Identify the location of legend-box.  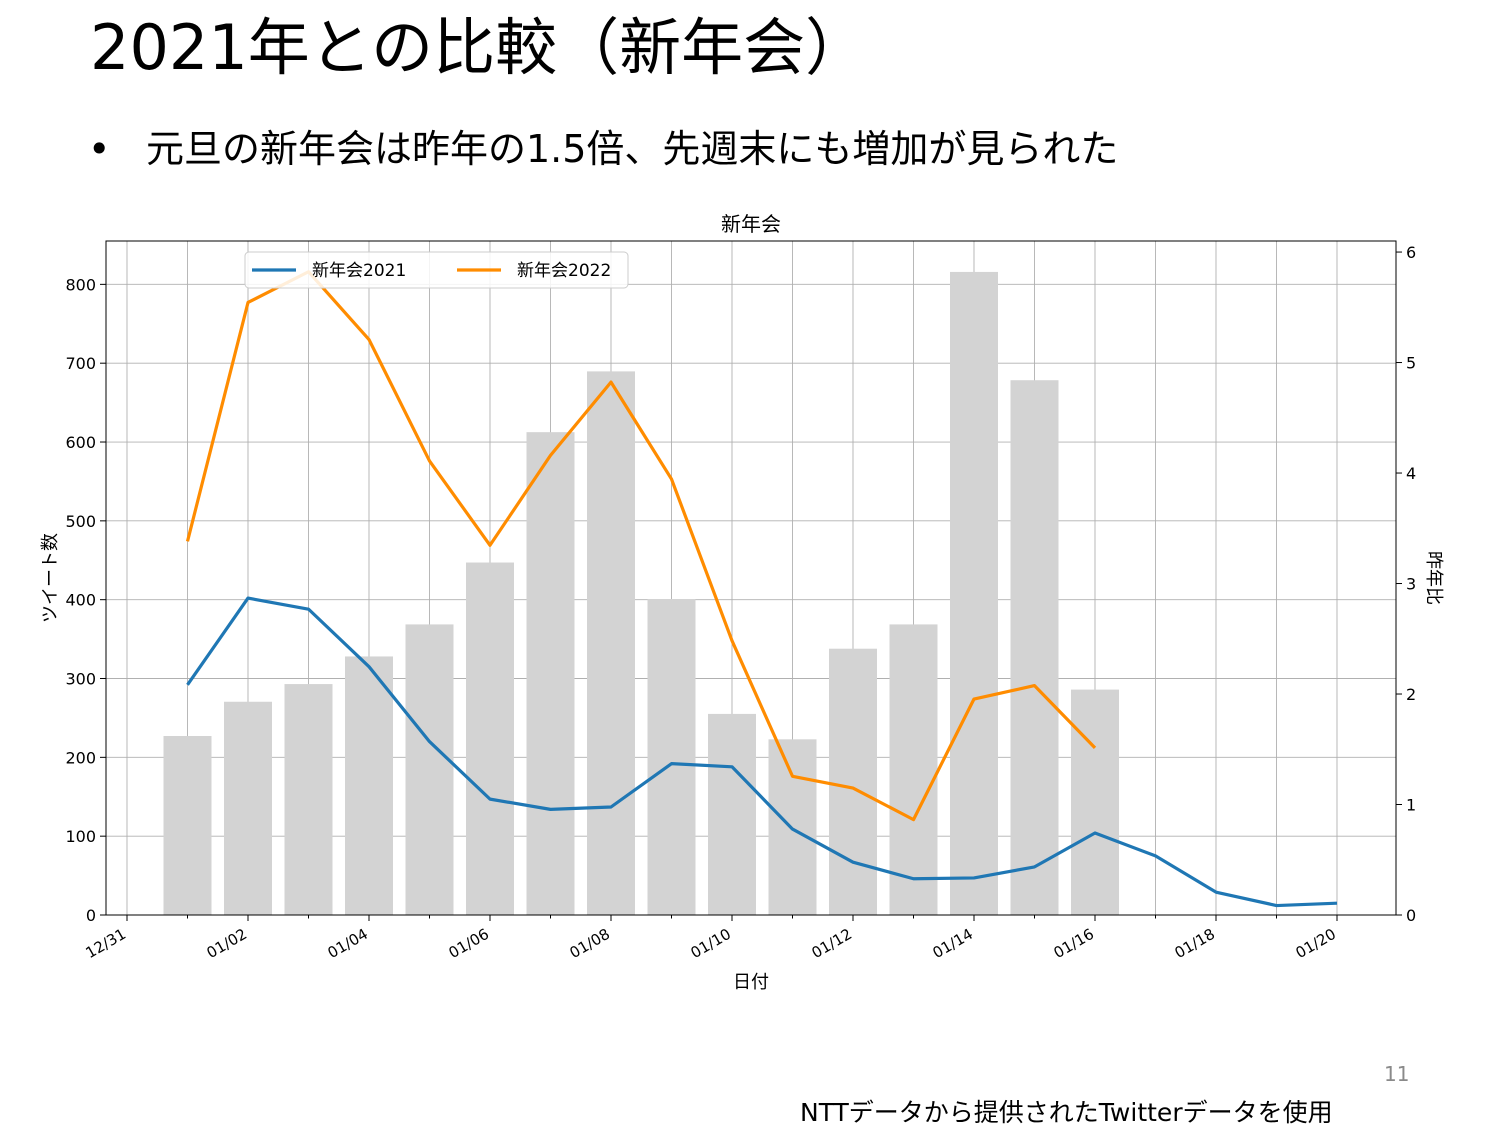
(436, 270).